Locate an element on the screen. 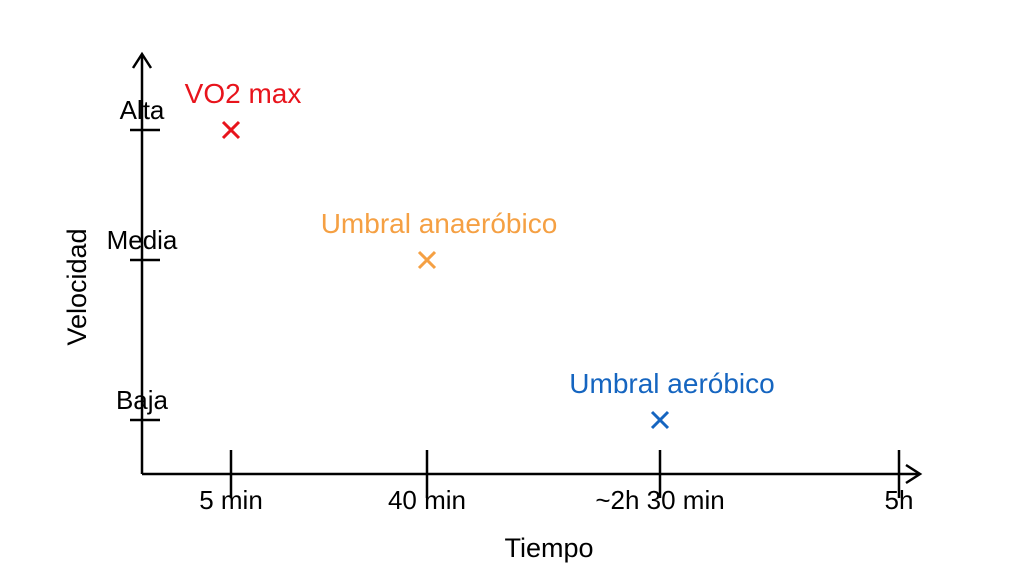 This screenshot has height=576, width=1024. data-point: VO2 max is located at coordinates (243, 109).